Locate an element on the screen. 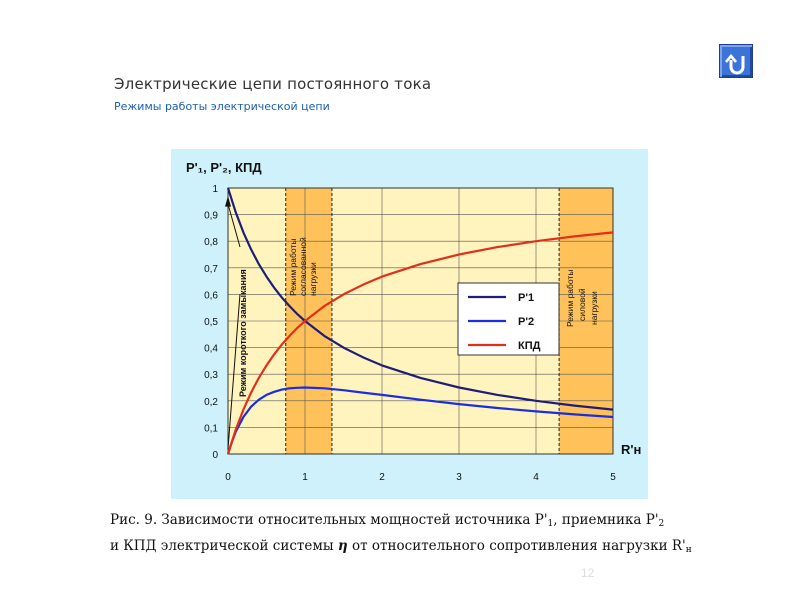 Image resolution: width=800 pixels, height=600 pixels. u-turn-return-icon is located at coordinates (735, 64).